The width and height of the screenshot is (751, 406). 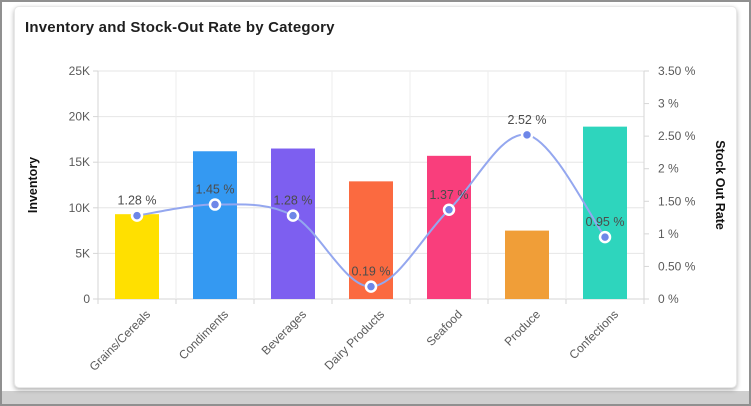 What do you see at coordinates (293, 201) in the screenshot?
I see `data-label-beverages: 1.28 %` at bounding box center [293, 201].